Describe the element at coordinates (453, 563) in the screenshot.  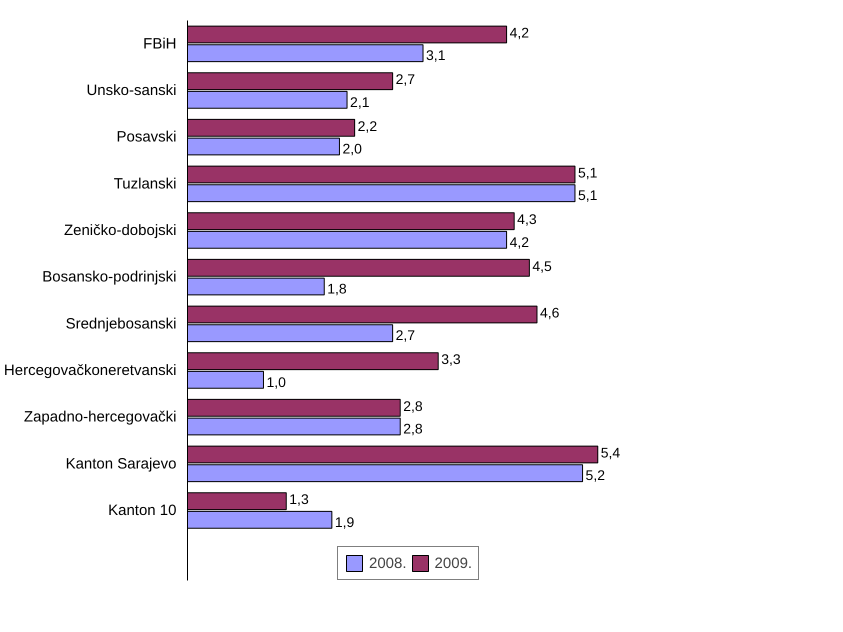
I see `legend-label: 2009.` at that location.